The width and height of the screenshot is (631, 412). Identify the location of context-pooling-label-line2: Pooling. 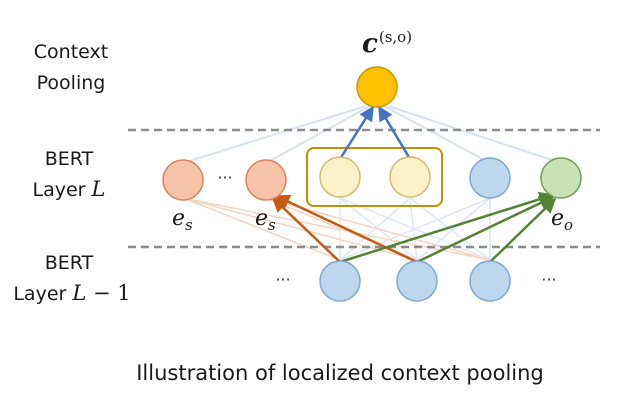
(71, 83).